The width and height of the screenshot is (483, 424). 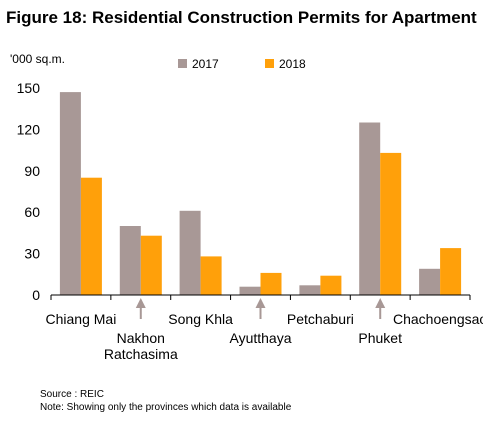 I want to click on y-tick-label: 30, so click(x=32, y=254).